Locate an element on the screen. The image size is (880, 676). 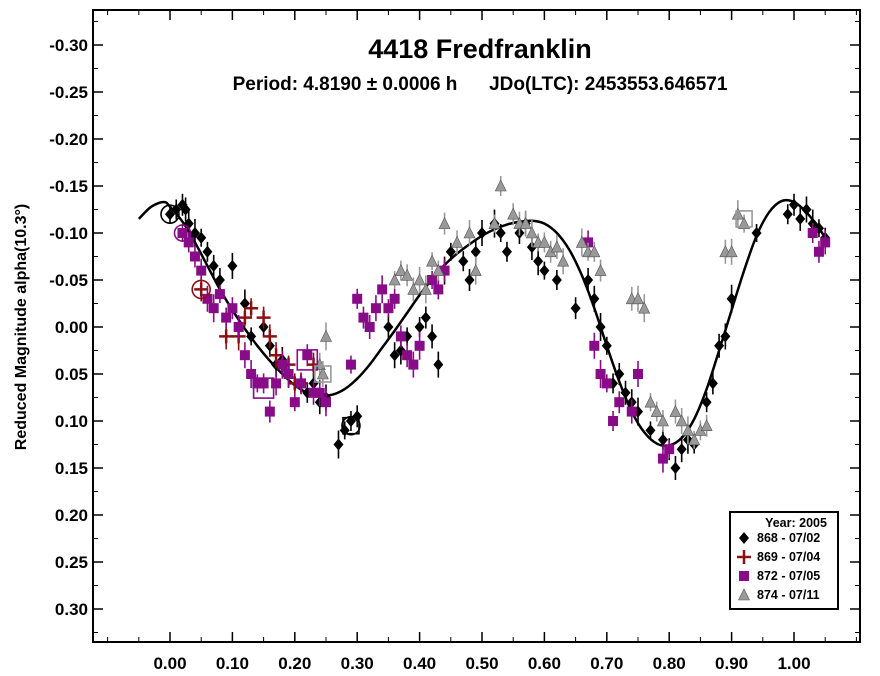
chart-title: 4418 Fredfranklin is located at coordinates (480, 49).